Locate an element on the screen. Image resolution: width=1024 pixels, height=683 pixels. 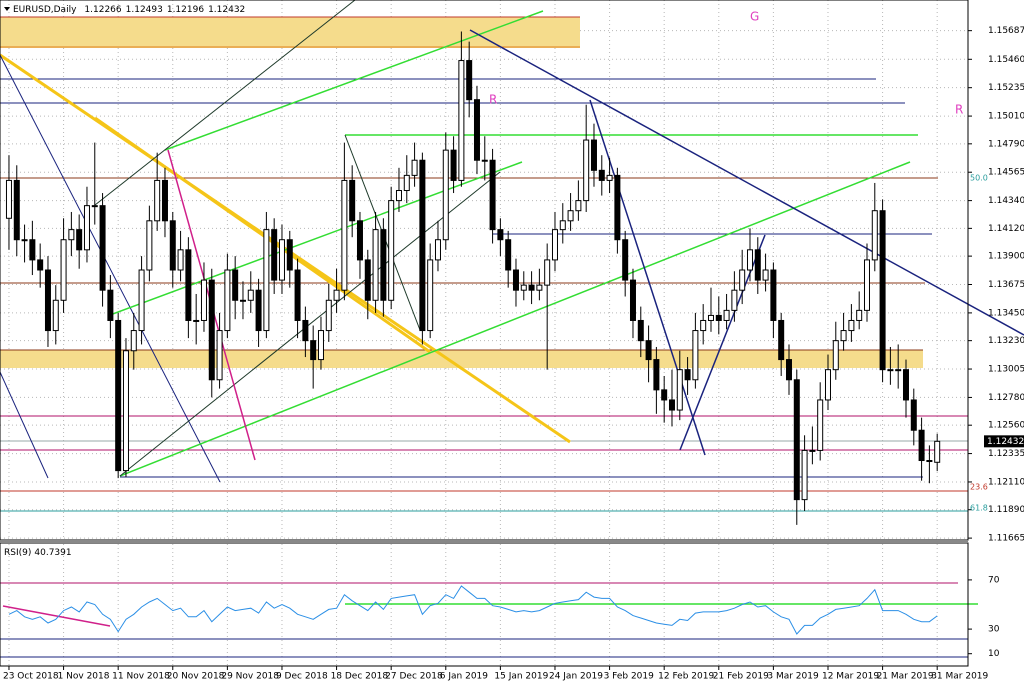
chart-header: EURUSD,Daily 1.12266 1.12493 1.12196 1.12432 is located at coordinates (129, 10).